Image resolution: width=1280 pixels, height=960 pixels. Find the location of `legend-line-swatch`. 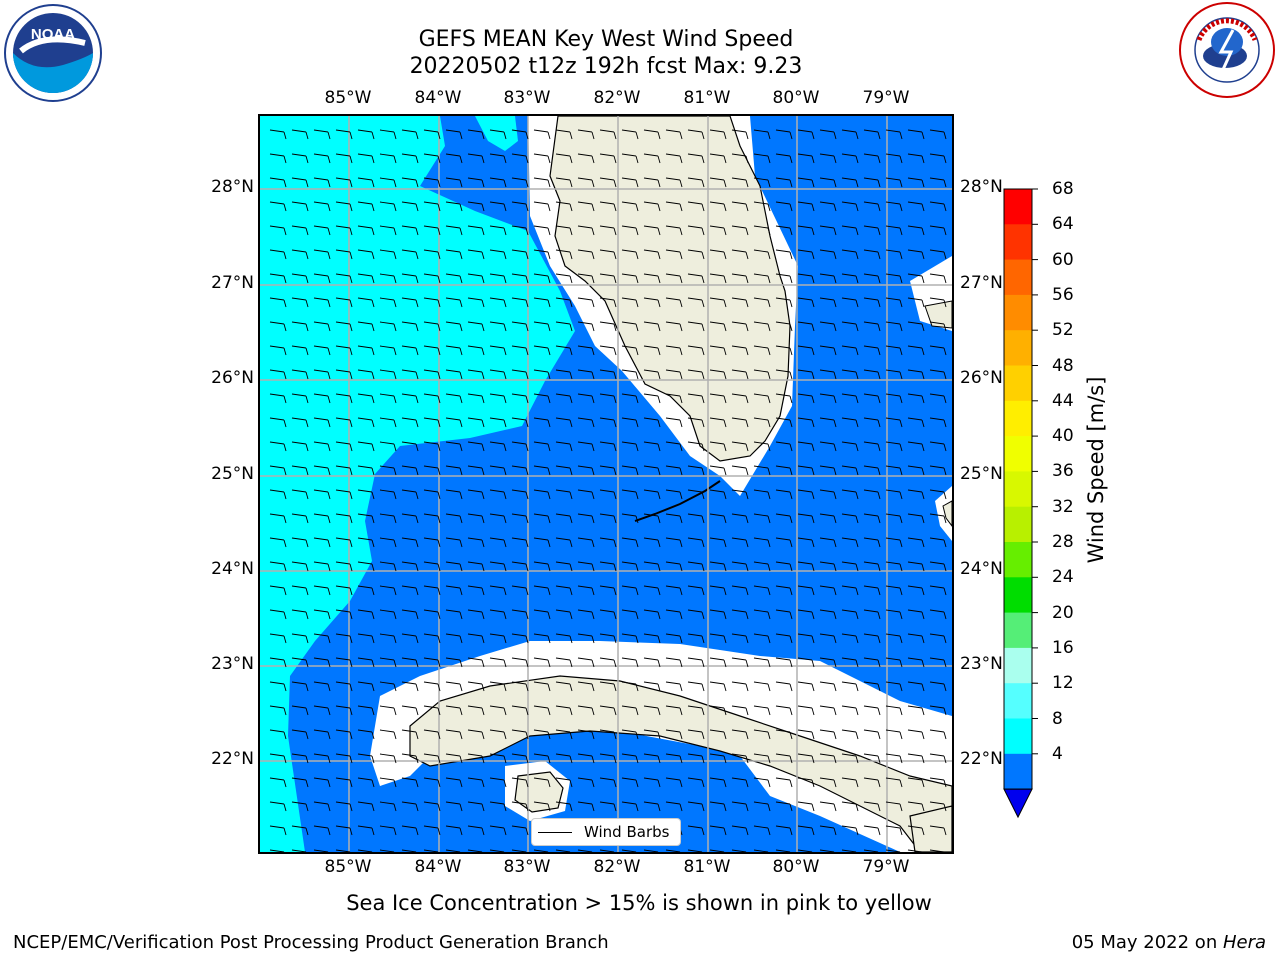

legend-line-swatch is located at coordinates (555, 832).